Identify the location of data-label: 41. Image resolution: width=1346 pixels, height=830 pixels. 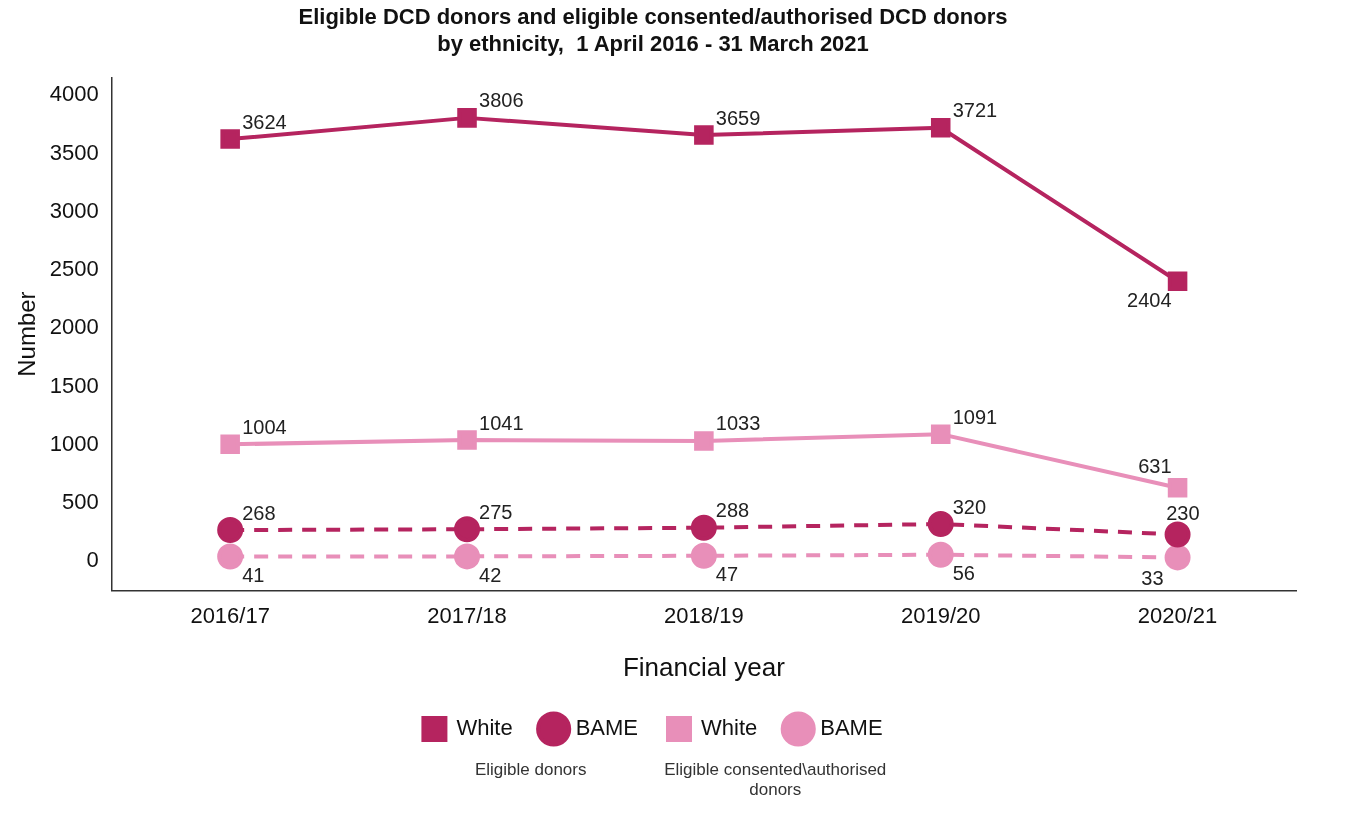
(253, 575).